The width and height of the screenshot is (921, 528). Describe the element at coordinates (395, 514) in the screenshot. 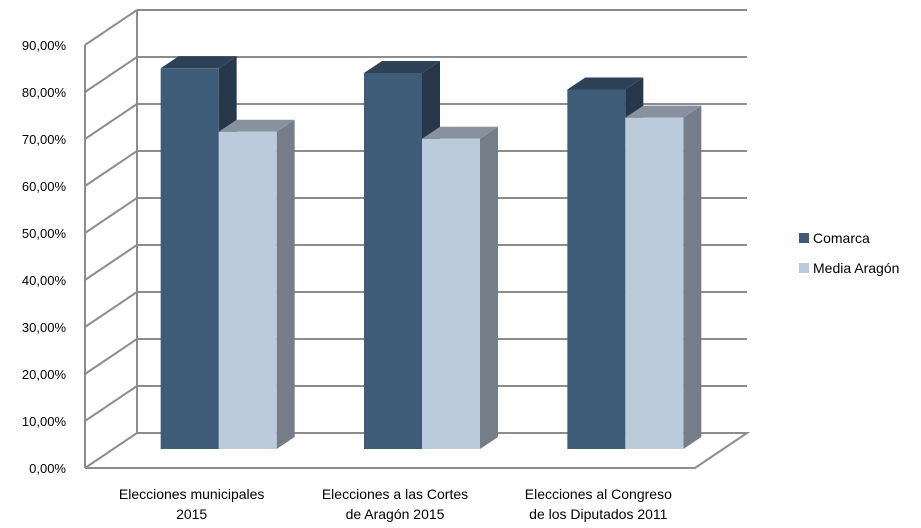

I see `x-category-label: de Aragón 2015` at that location.